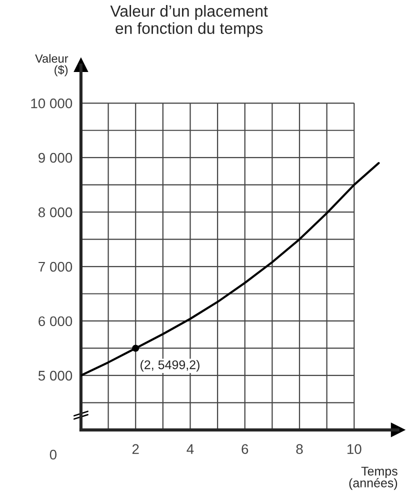  What do you see at coordinates (51, 65) in the screenshot?
I see `y-axis-title: Valeur ($)` at bounding box center [51, 65].